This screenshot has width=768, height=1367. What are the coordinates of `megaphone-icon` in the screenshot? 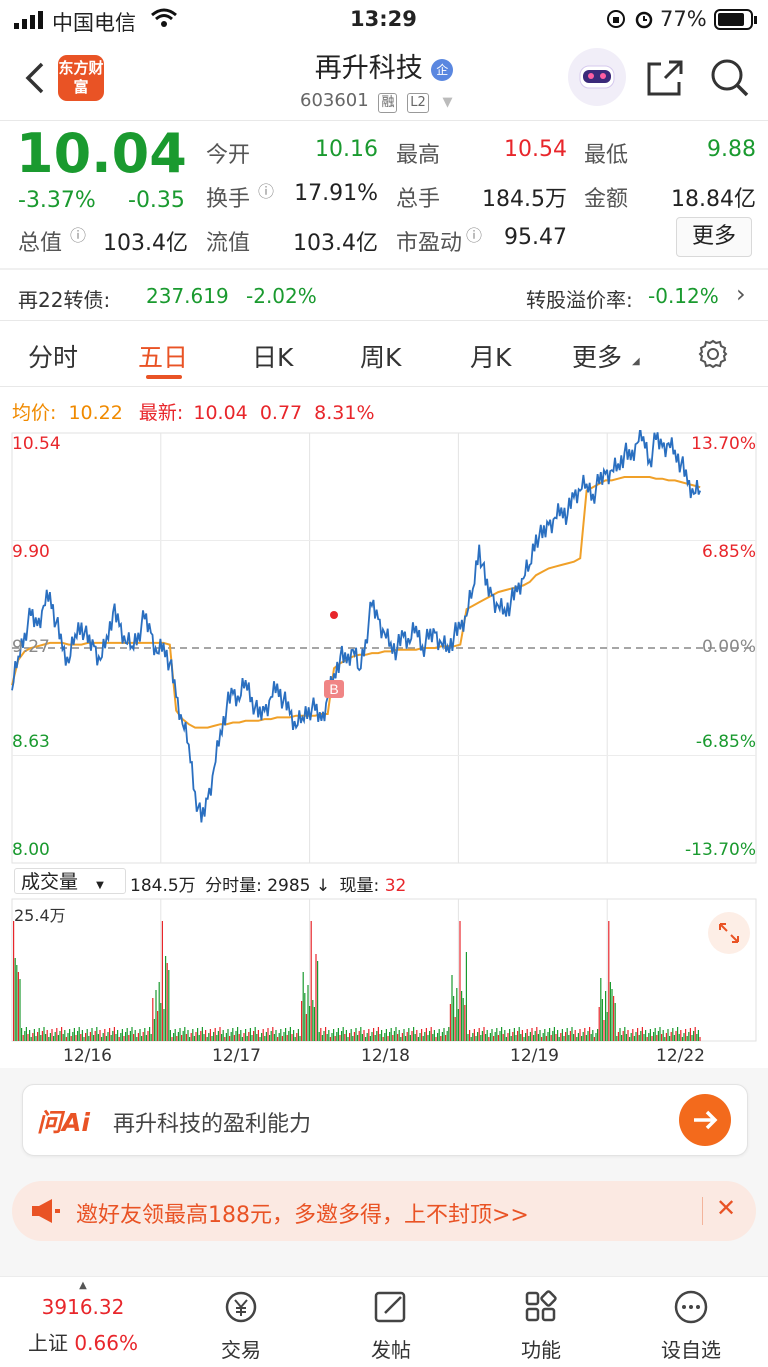 It's located at (46, 1213).